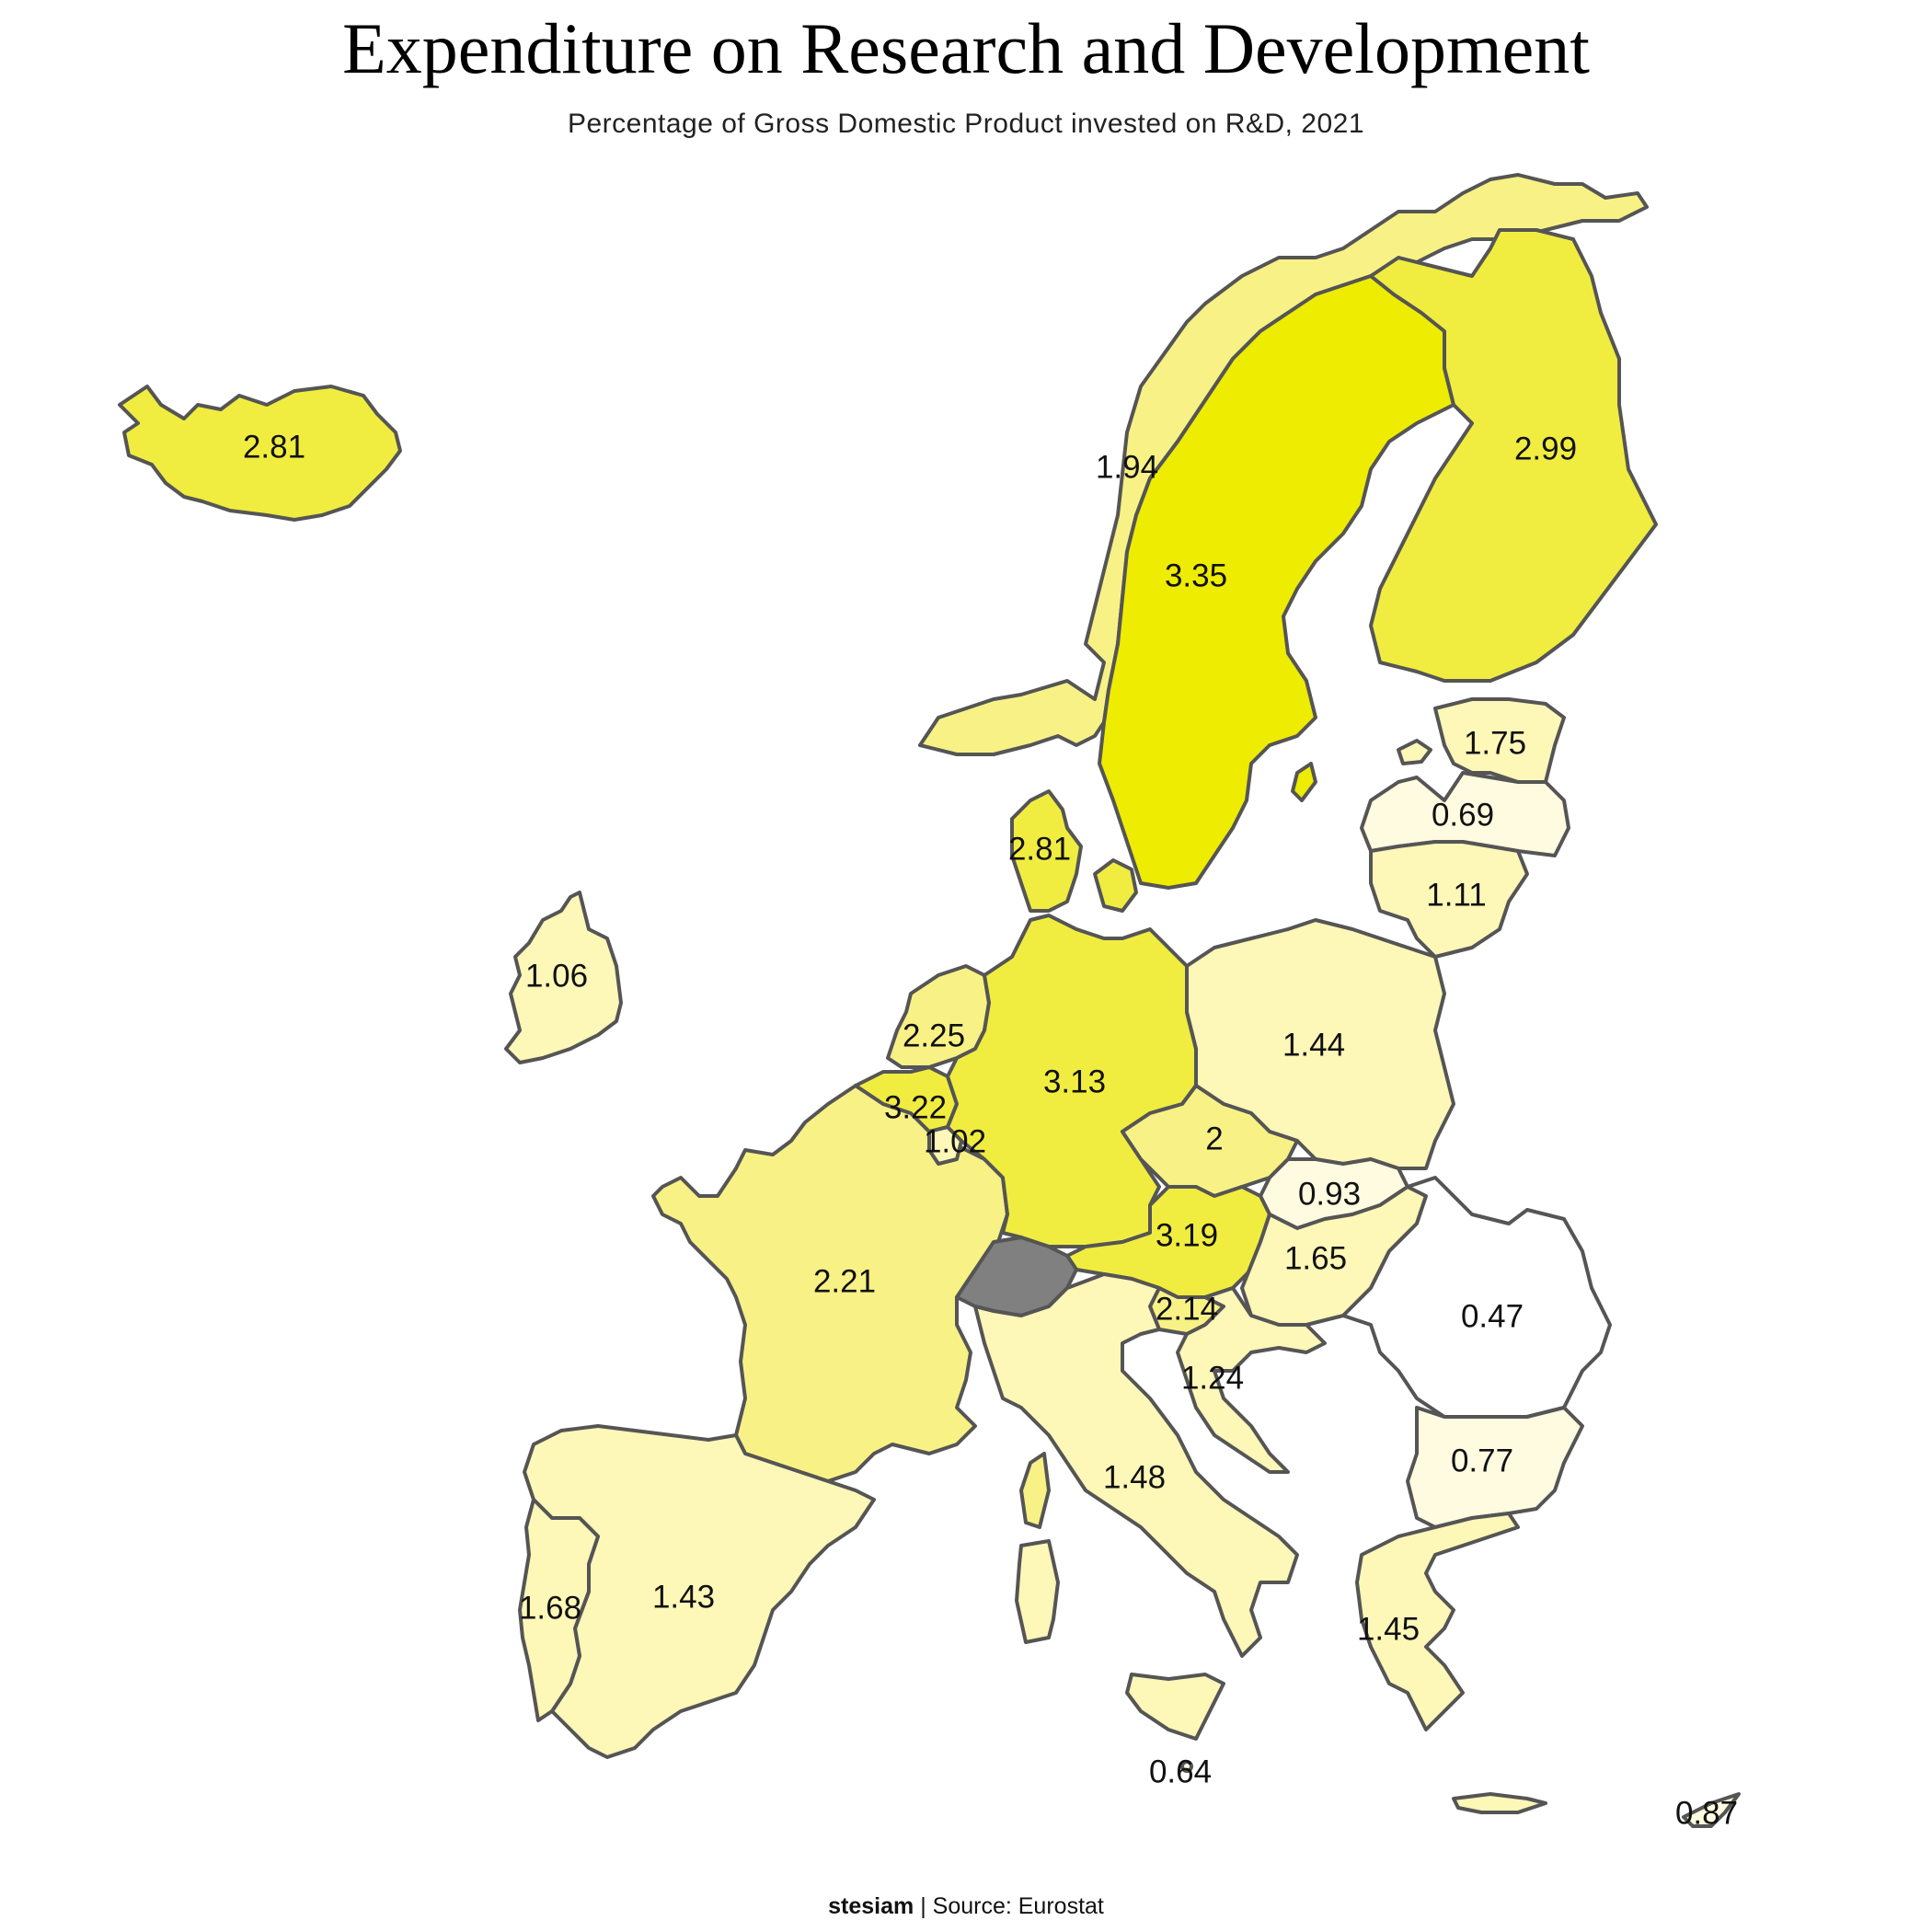  Describe the element at coordinates (550, 1608) in the screenshot. I see `value-label-portugal: 1.68` at that location.